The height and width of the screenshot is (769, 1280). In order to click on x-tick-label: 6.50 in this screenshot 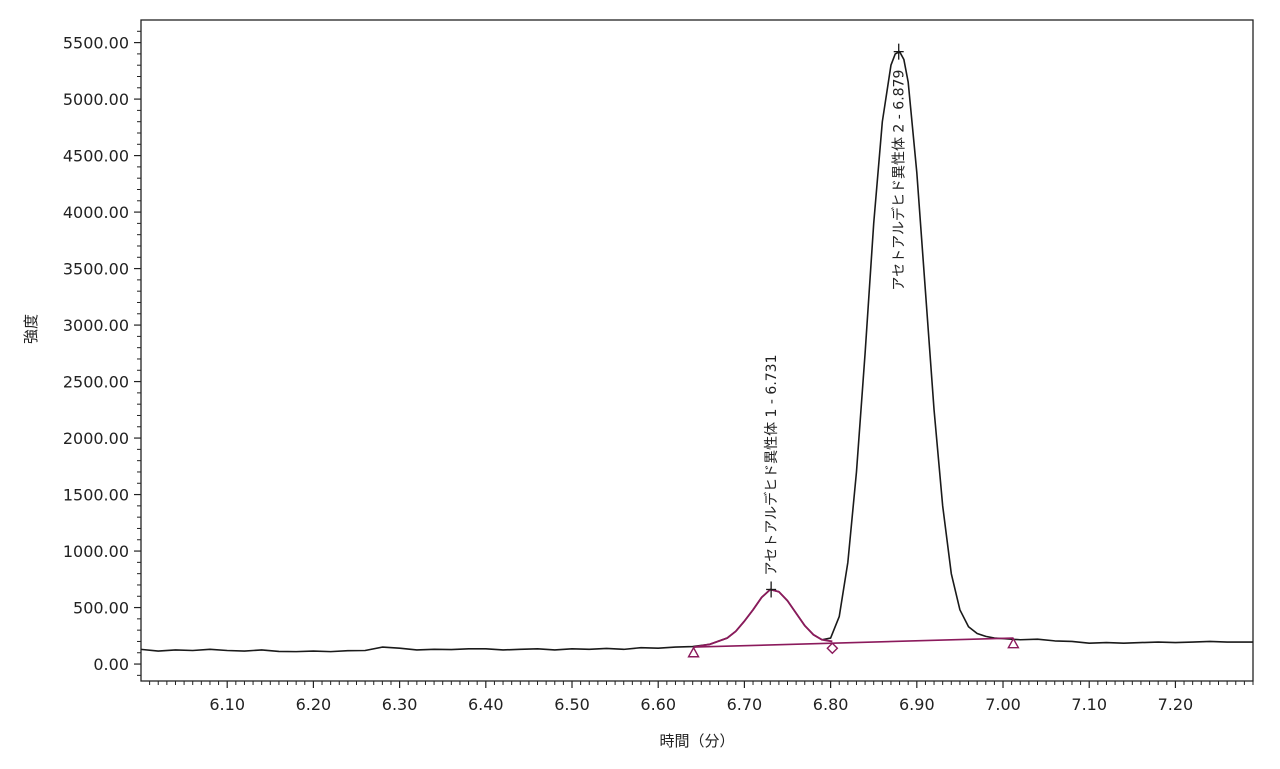, I will do `click(572, 704)`.